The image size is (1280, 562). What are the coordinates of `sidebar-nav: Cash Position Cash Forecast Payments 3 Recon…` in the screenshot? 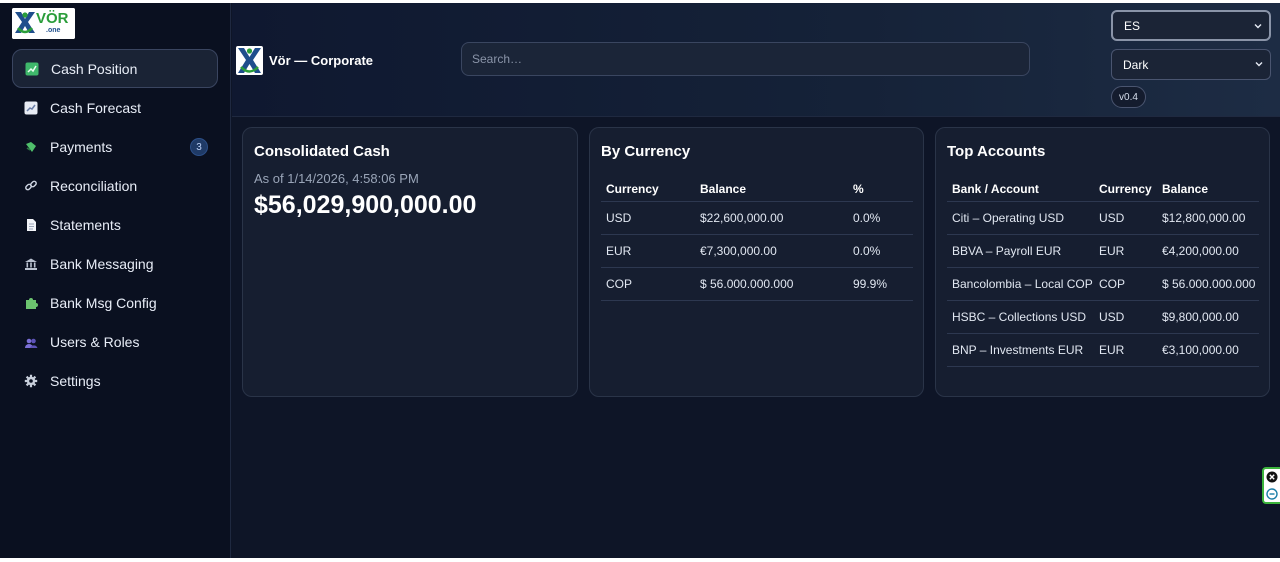 It's located at (115, 224).